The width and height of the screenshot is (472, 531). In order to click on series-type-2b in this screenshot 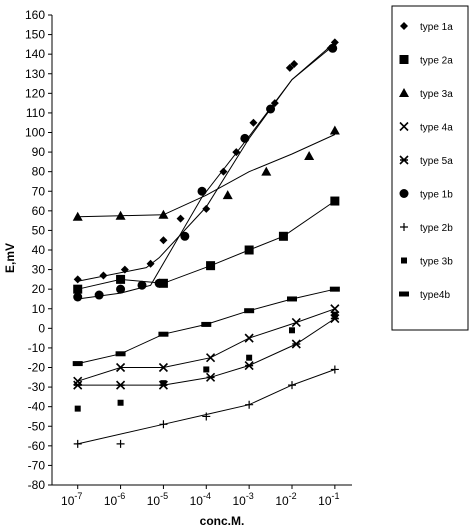, I will do `click(206, 406)`.